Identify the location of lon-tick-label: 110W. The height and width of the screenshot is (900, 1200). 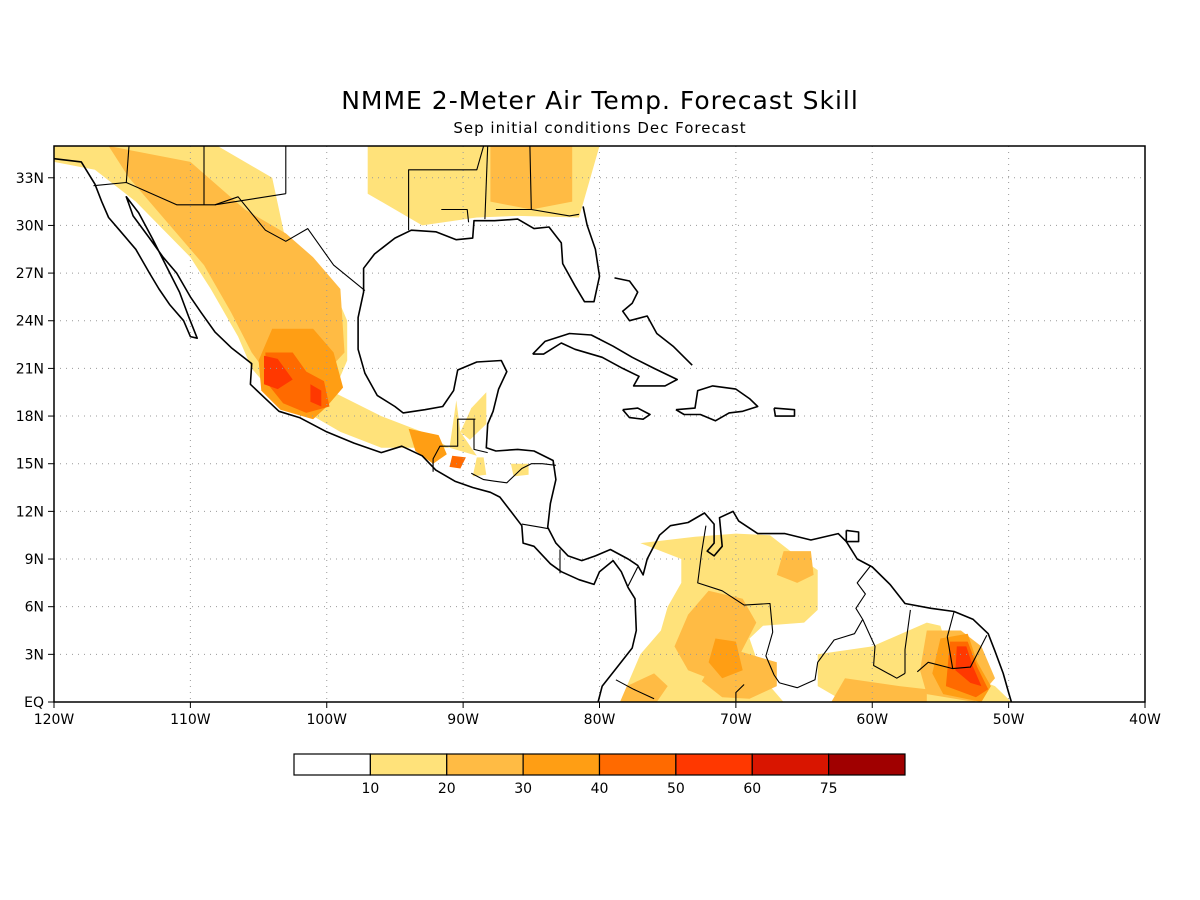
(190, 720).